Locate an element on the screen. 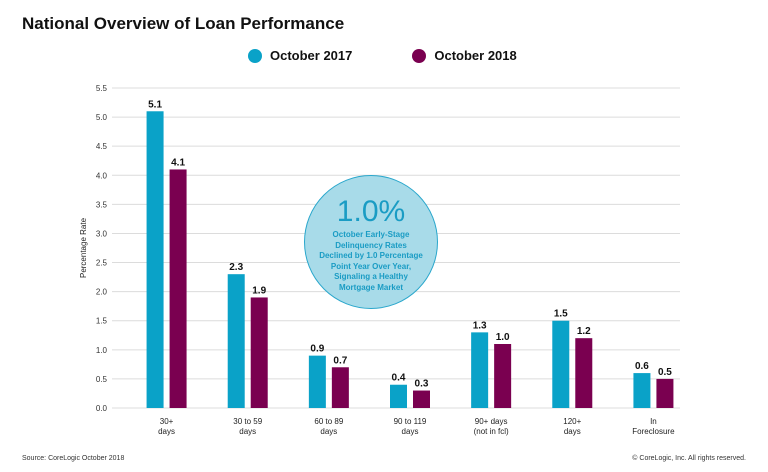  y-tick-label: 0.0 is located at coordinates (102, 408).